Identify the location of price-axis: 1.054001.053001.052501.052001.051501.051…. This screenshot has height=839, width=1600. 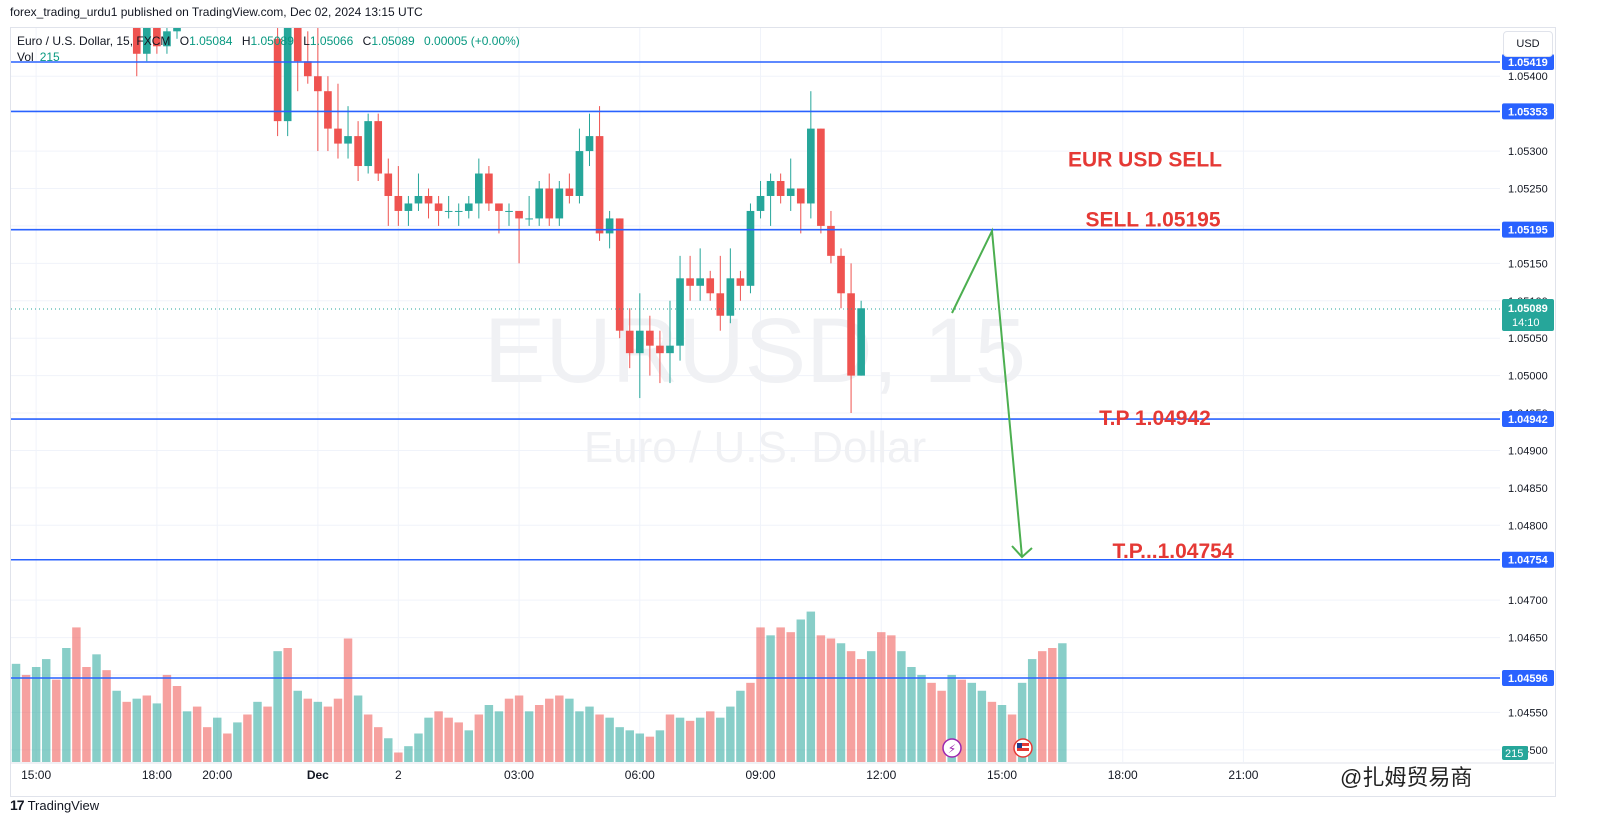
(1527, 407).